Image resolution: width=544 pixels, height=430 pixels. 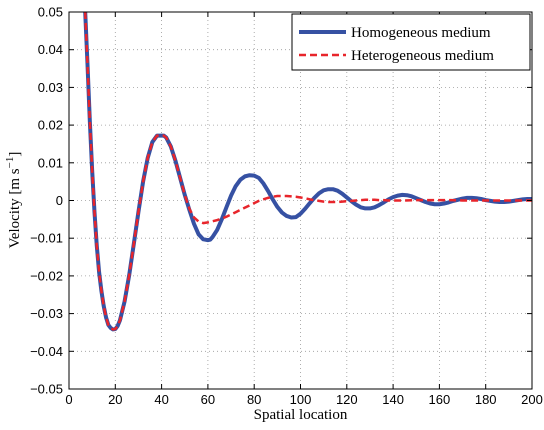 What do you see at coordinates (50, 162) in the screenshot?
I see `y-tick-label: 0.01` at bounding box center [50, 162].